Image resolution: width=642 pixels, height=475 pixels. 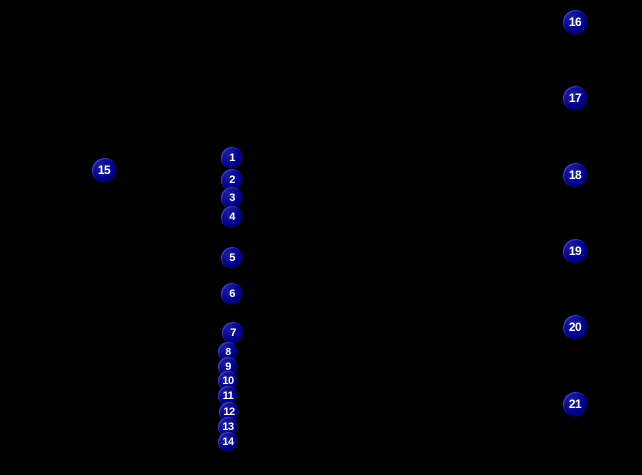 What do you see at coordinates (104, 170) in the screenshot?
I see `hotspot-marker-15: 15` at bounding box center [104, 170].